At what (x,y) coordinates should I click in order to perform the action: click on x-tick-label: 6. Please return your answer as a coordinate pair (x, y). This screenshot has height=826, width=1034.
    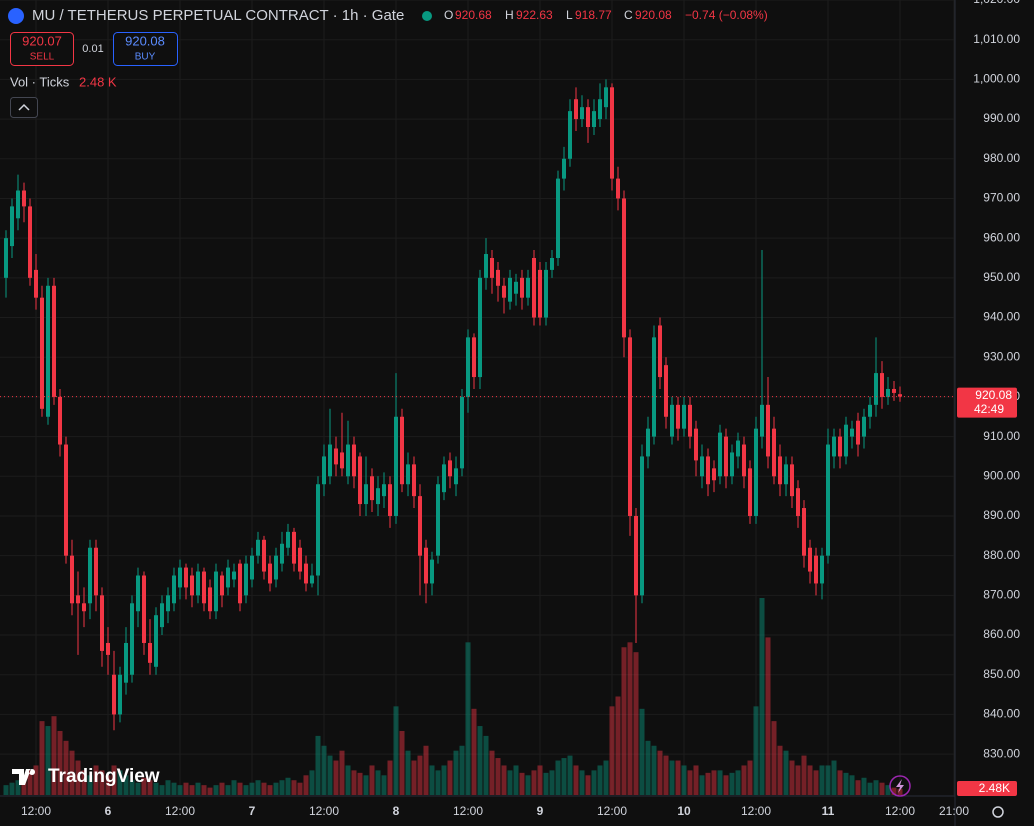
    Looking at the image, I should click on (108, 811).